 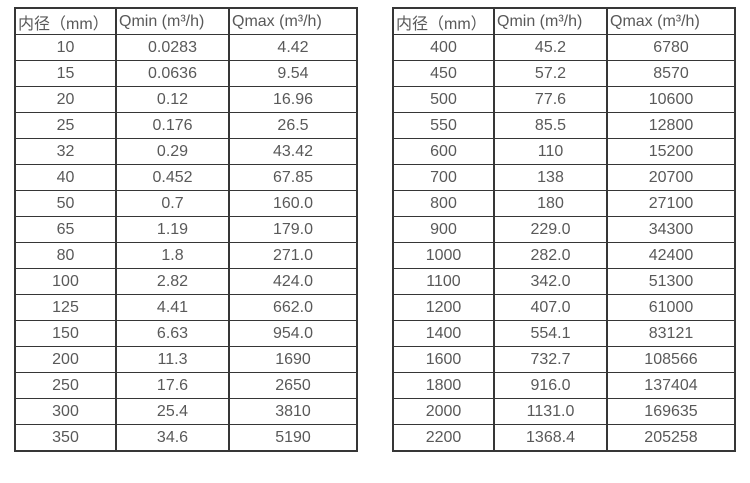 What do you see at coordinates (65, 177) in the screenshot?
I see `diameter-cell: 40` at bounding box center [65, 177].